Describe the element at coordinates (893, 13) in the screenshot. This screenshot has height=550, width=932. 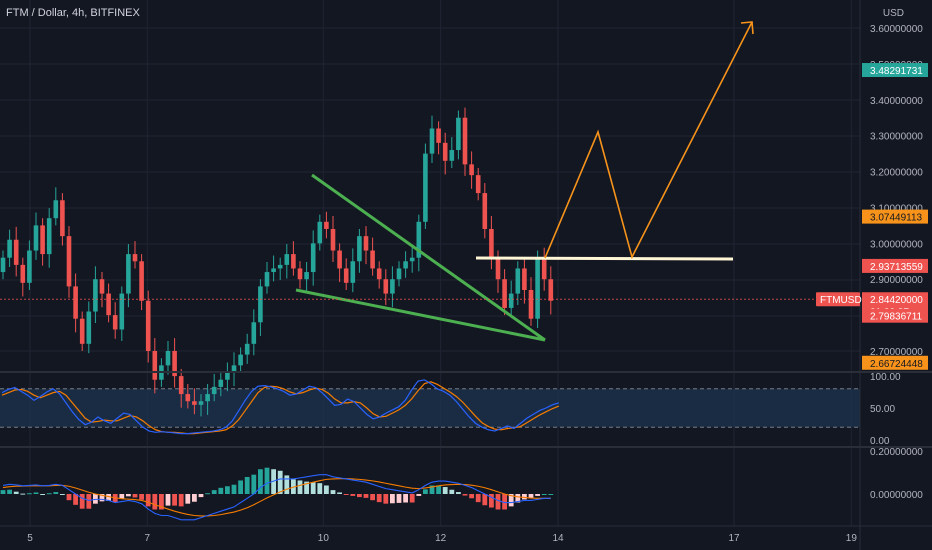
I see `currency-label: USD` at that location.